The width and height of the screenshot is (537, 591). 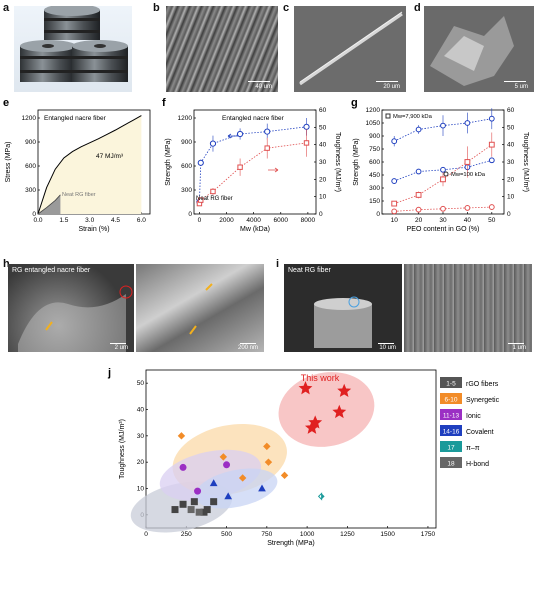 What do you see at coordinates (222, 49) in the screenshot?
I see `sem-image-bundle: 40 um` at bounding box center [222, 49].